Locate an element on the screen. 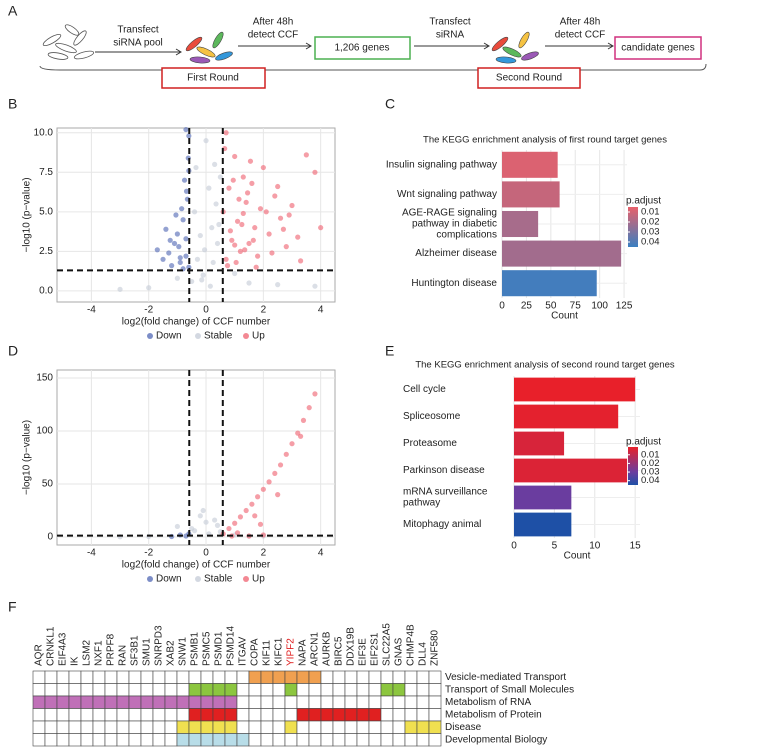 Image resolution: width=758 pixels, height=748 pixels. gene-label: IK is located at coordinates (75, 661).